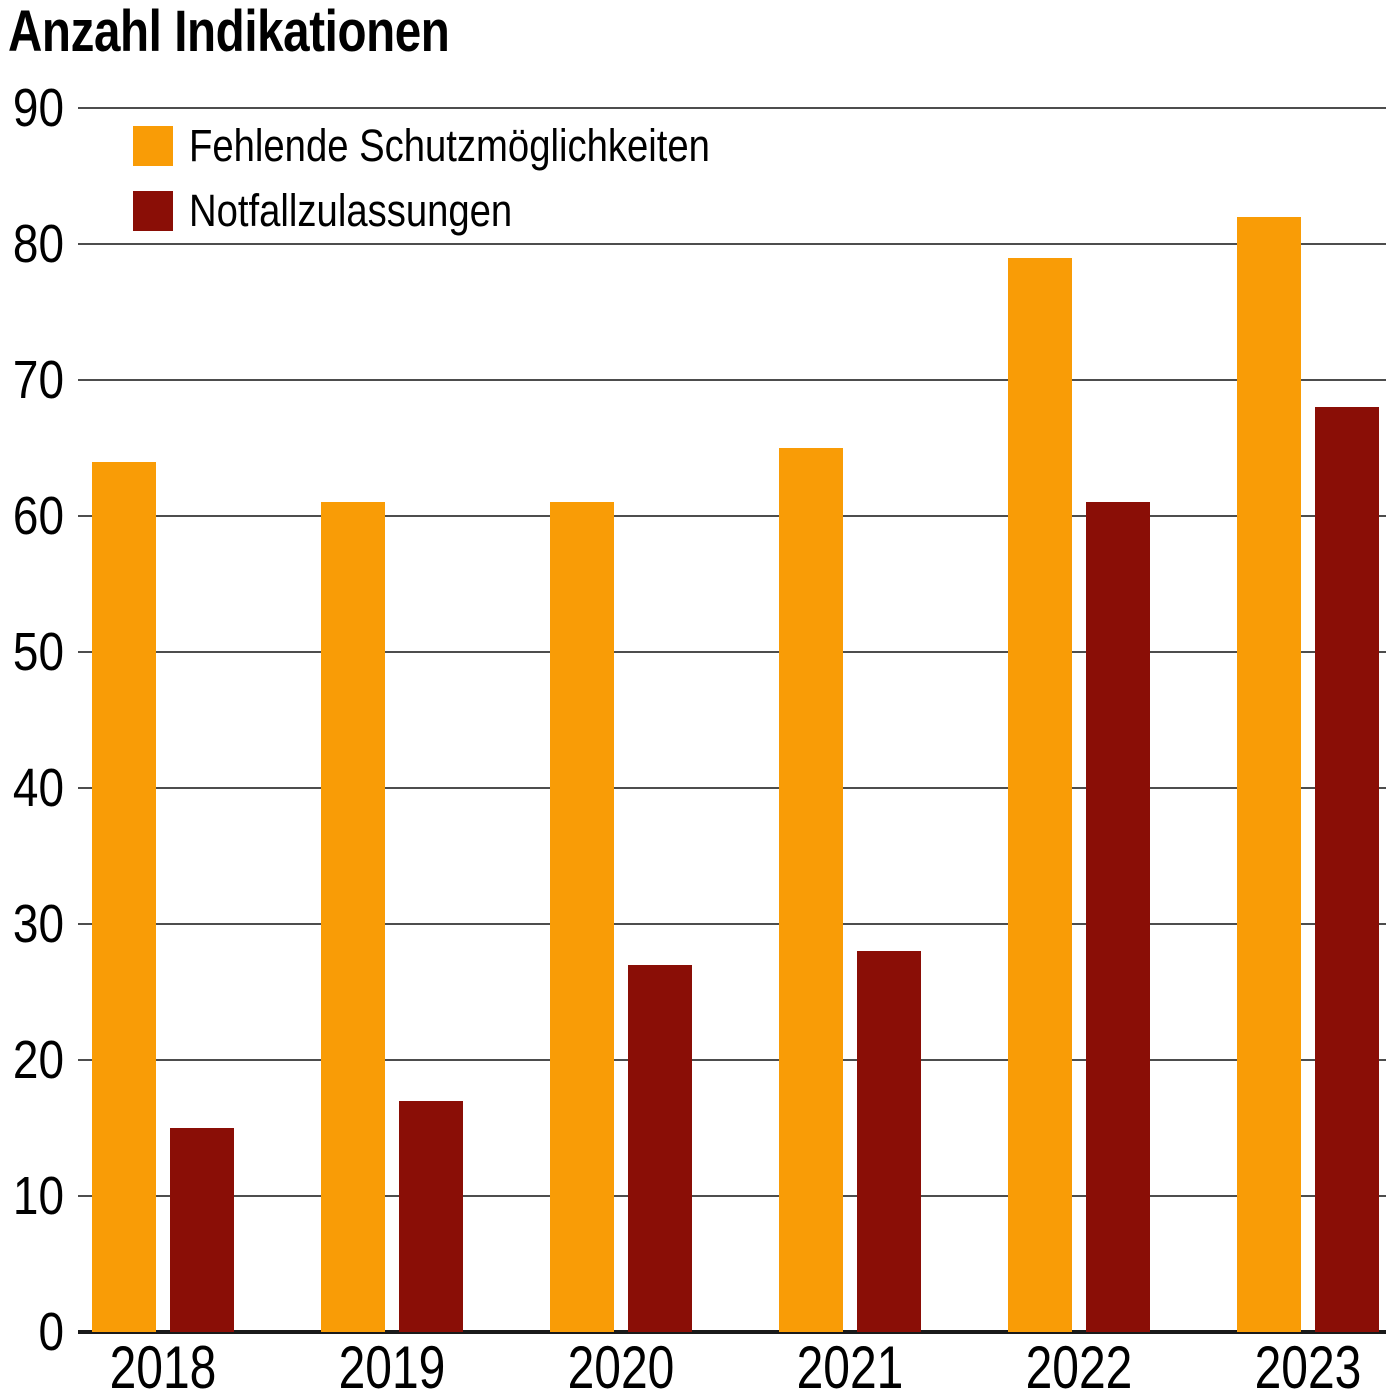 The width and height of the screenshot is (1400, 1400). I want to click on legend-item-fehlende-schutzmoeglichkeiten: Fehlende Schutzmöglichkeiten, so click(467, 145).